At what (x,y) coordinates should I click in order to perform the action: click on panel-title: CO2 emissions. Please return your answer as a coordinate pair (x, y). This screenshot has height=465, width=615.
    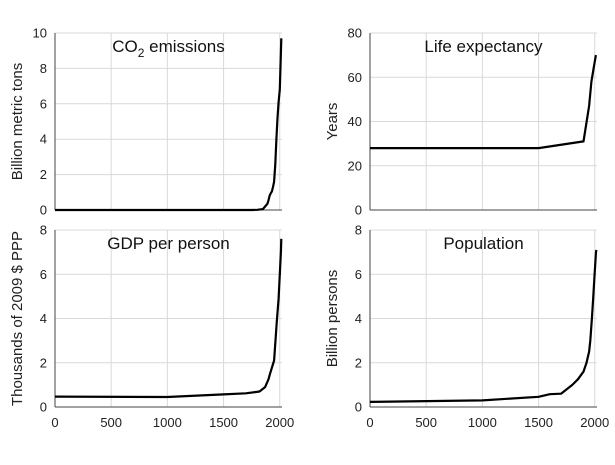
    Looking at the image, I should click on (168, 48).